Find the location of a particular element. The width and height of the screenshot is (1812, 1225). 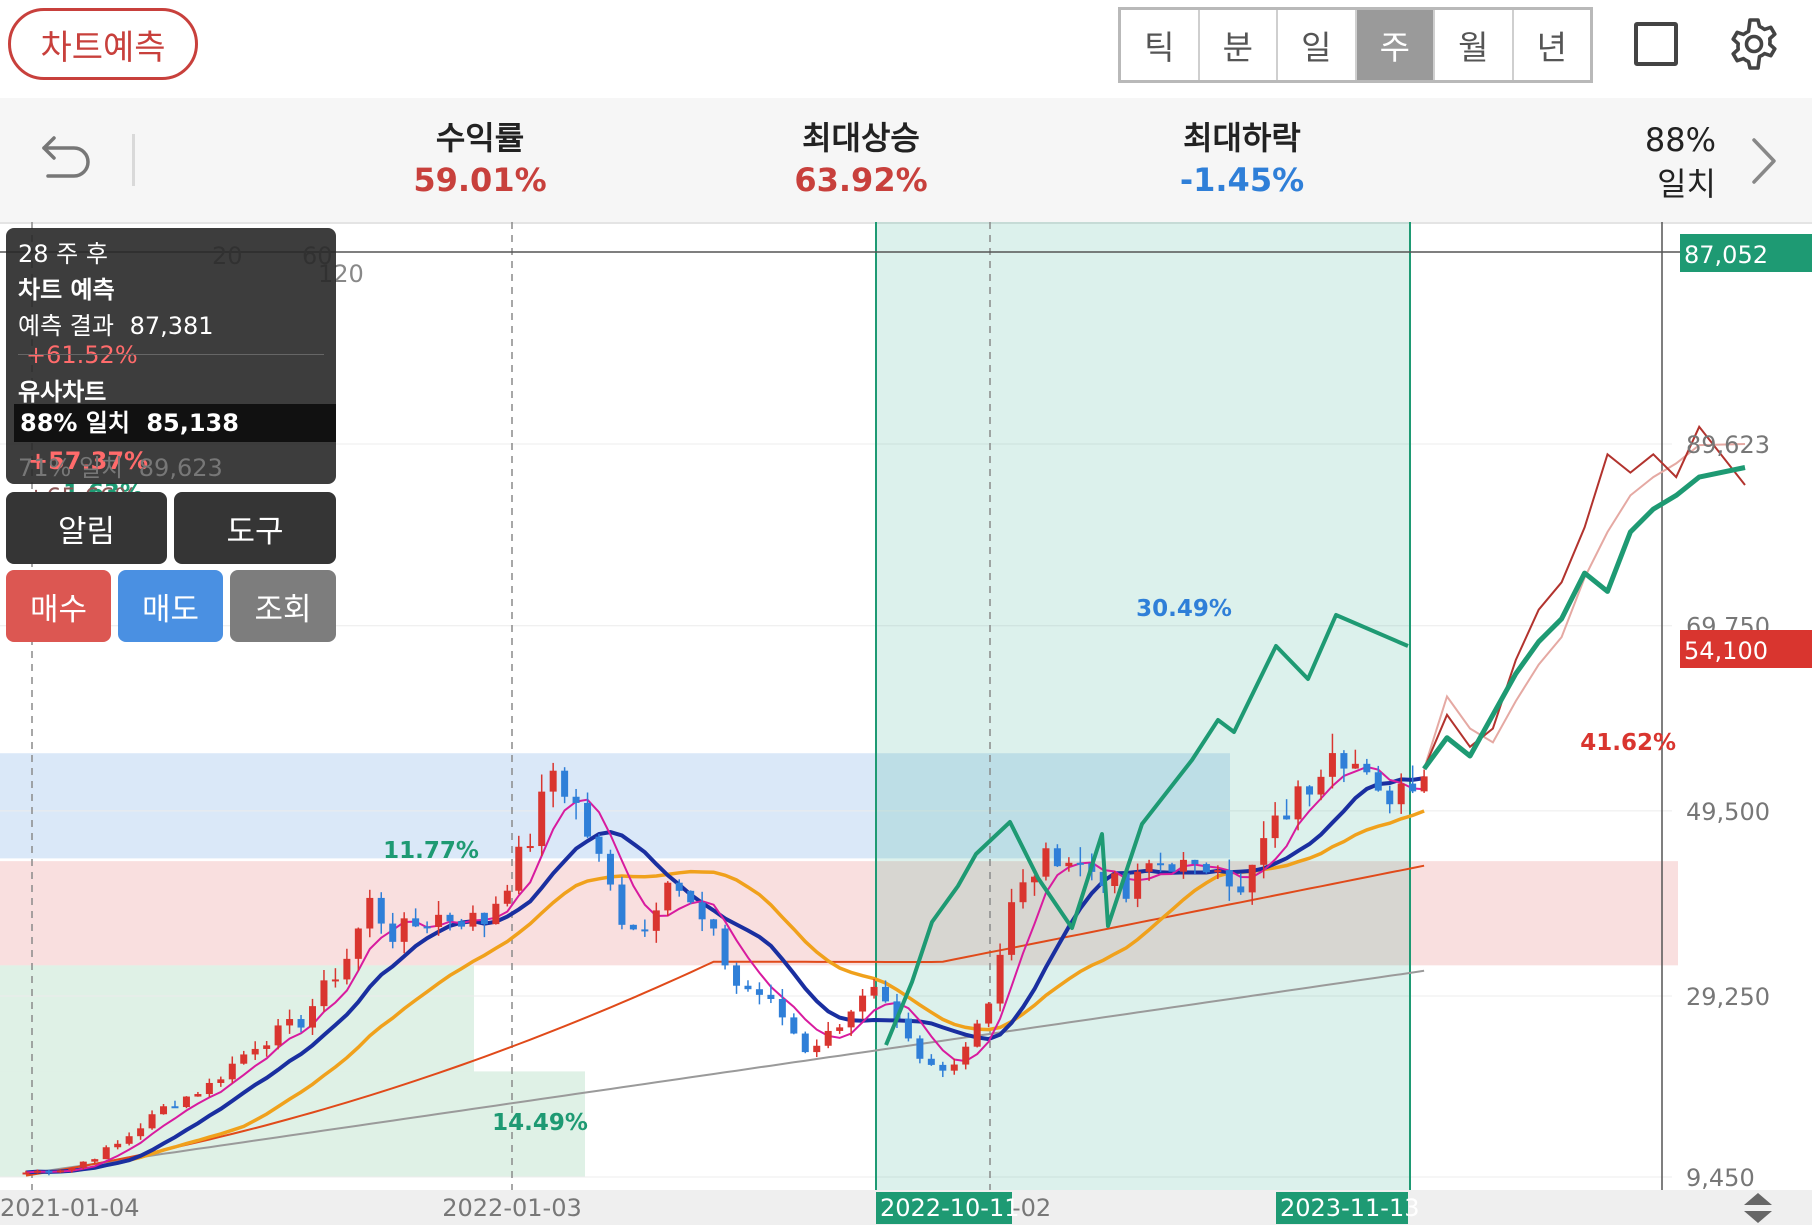

y-tick-label: 89,623 is located at coordinates (1728, 445).